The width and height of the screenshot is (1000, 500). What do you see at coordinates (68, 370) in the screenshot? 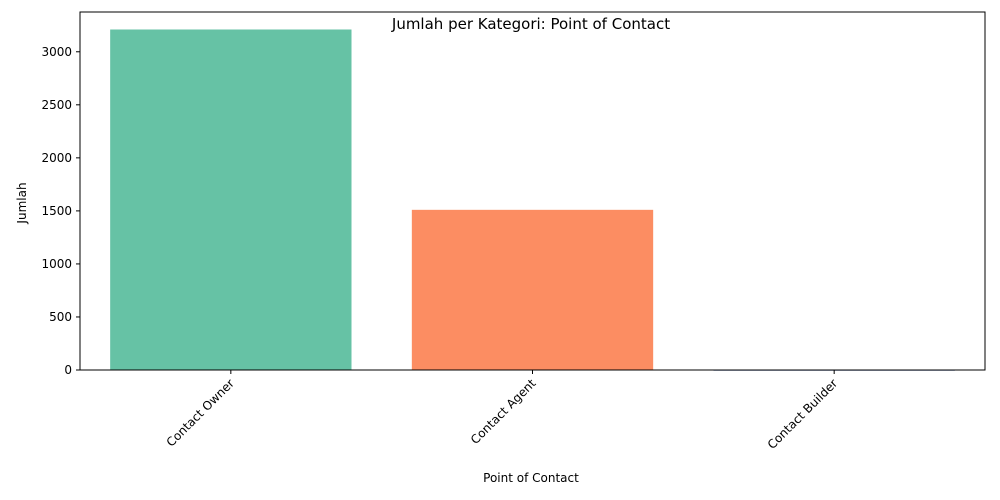
I see `y-tick-label-0: 0` at bounding box center [68, 370].